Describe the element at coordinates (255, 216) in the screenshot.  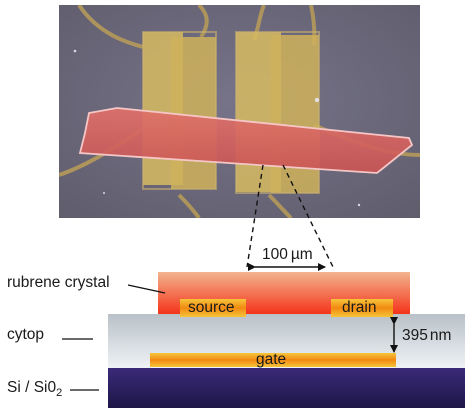
I see `dashed-guide-left` at that location.